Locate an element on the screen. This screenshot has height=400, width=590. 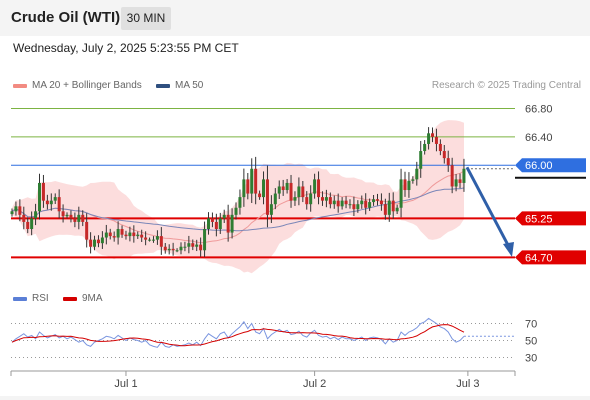
timeframe-badge: 30 MIN is located at coordinates (146, 18).